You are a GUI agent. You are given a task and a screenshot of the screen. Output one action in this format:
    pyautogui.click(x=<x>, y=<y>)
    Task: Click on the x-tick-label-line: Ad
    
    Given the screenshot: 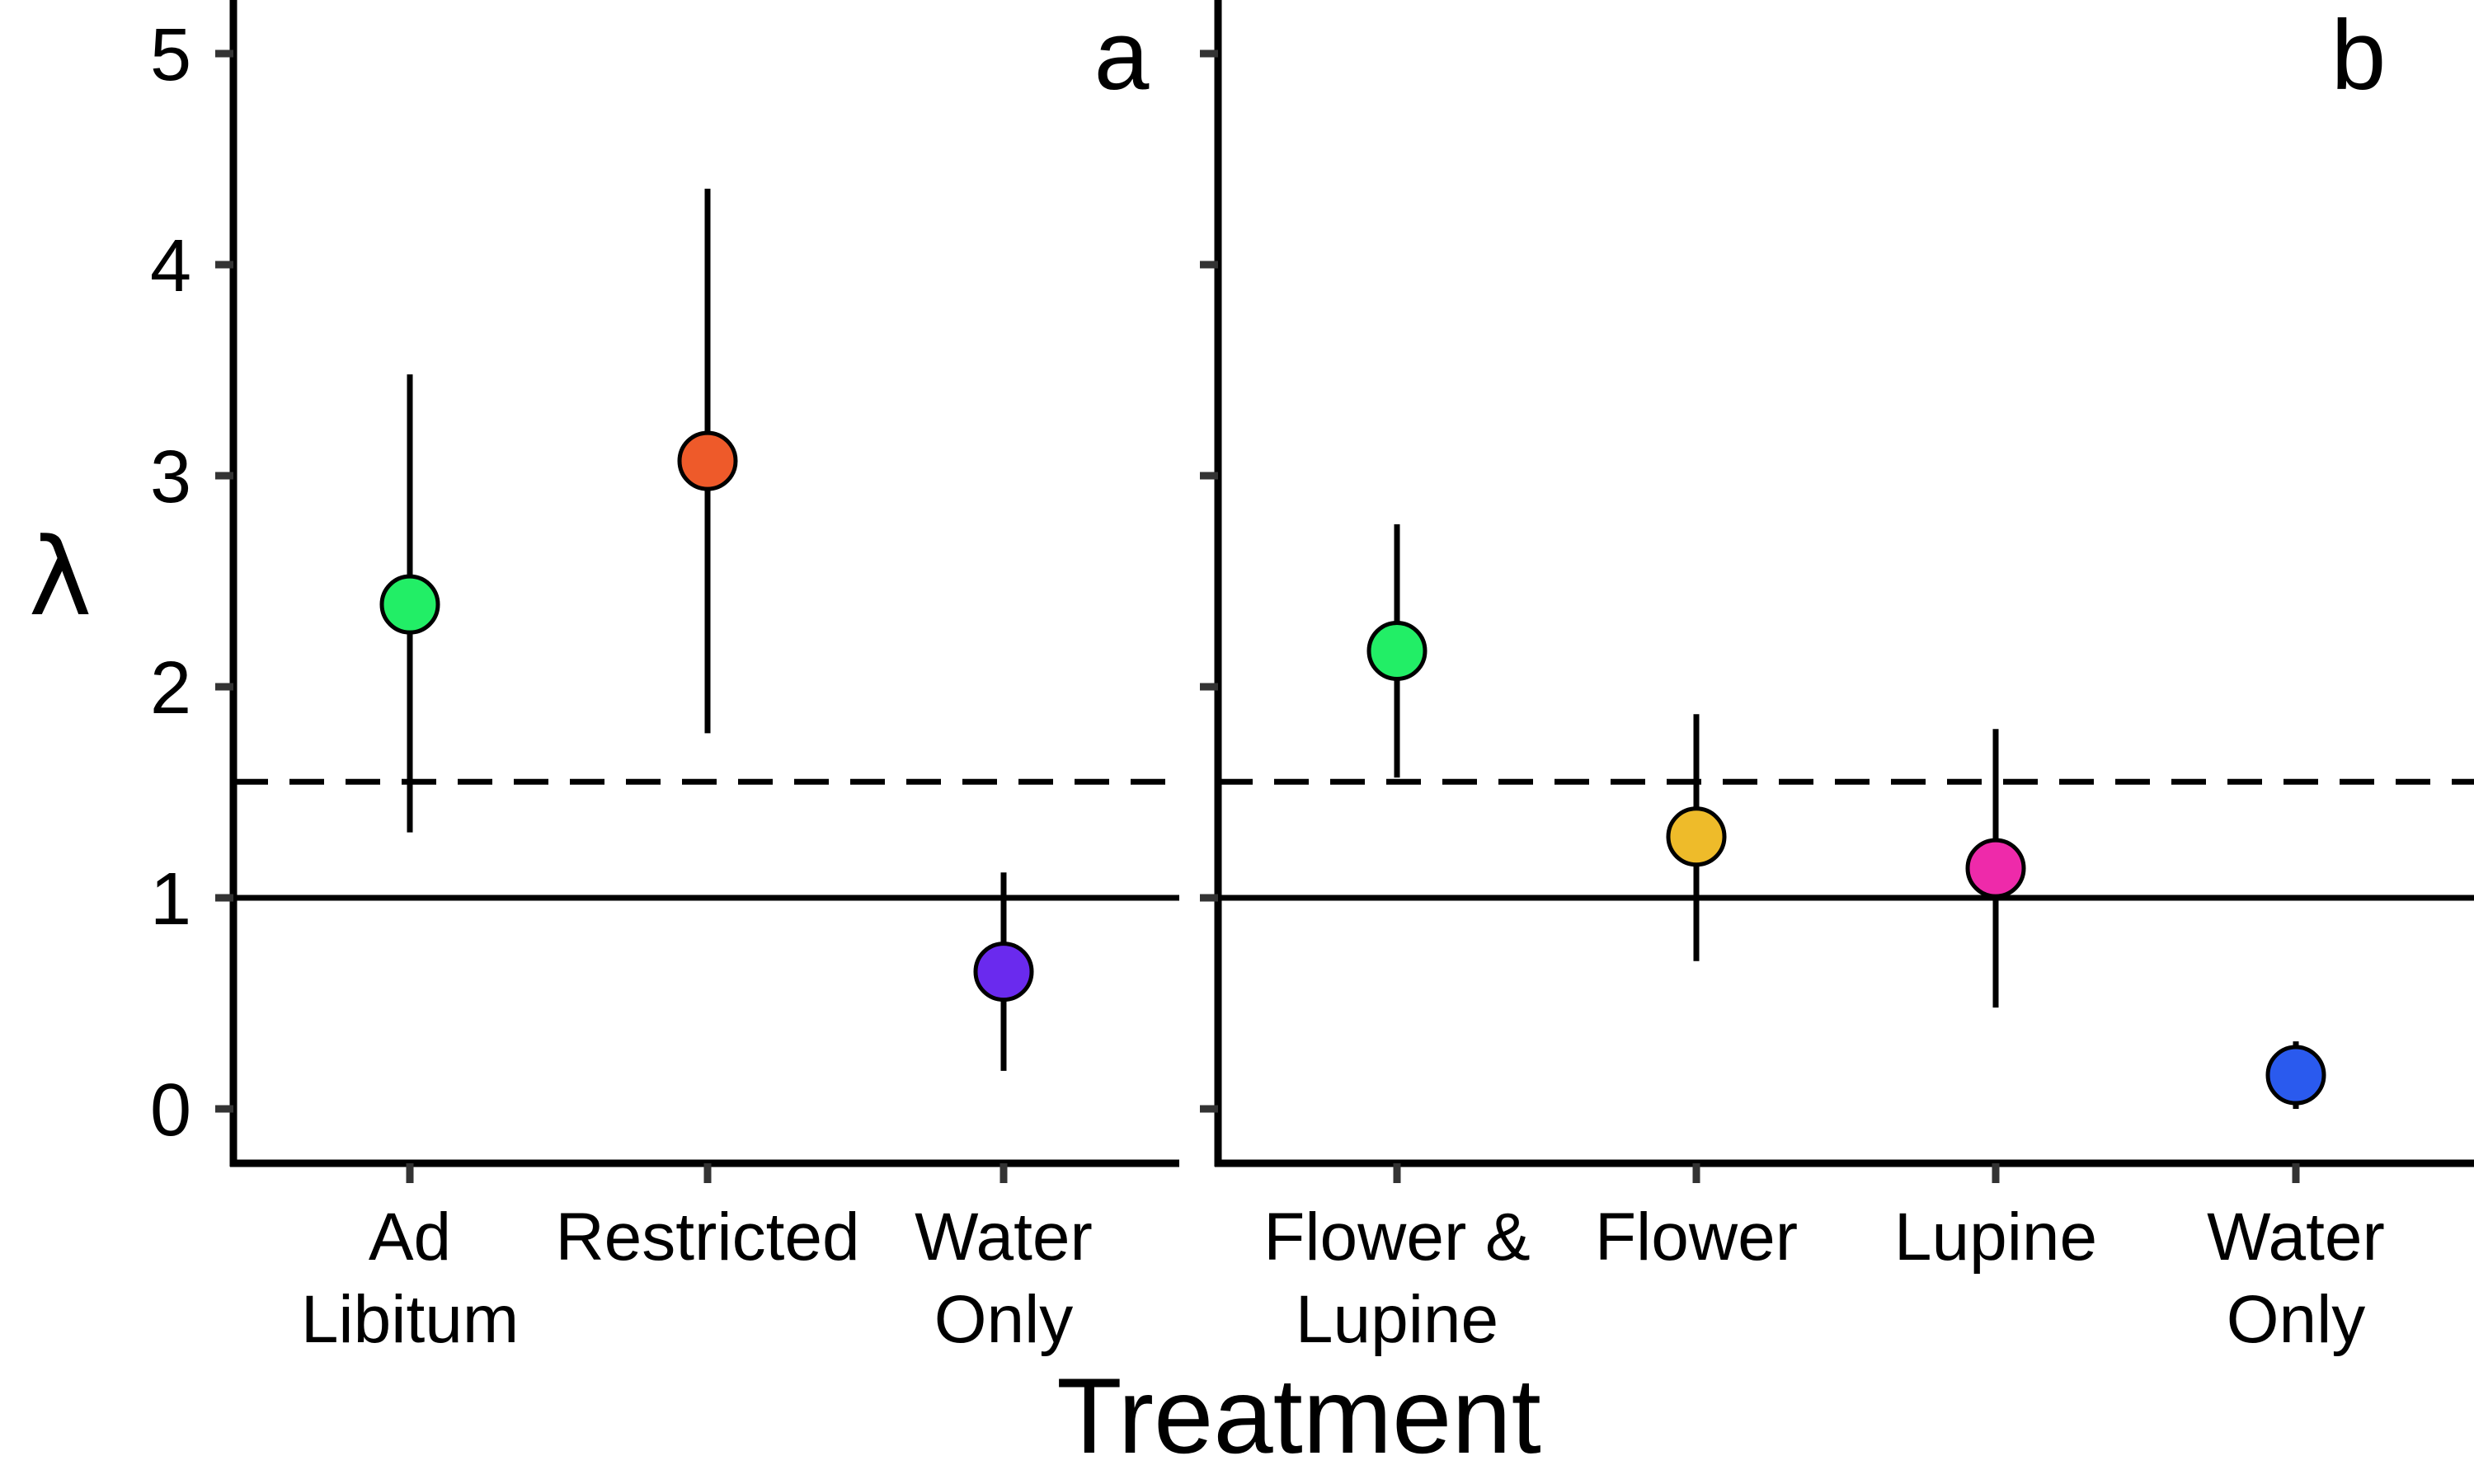 What is the action you would take?
    pyautogui.click(x=410, y=1237)
    